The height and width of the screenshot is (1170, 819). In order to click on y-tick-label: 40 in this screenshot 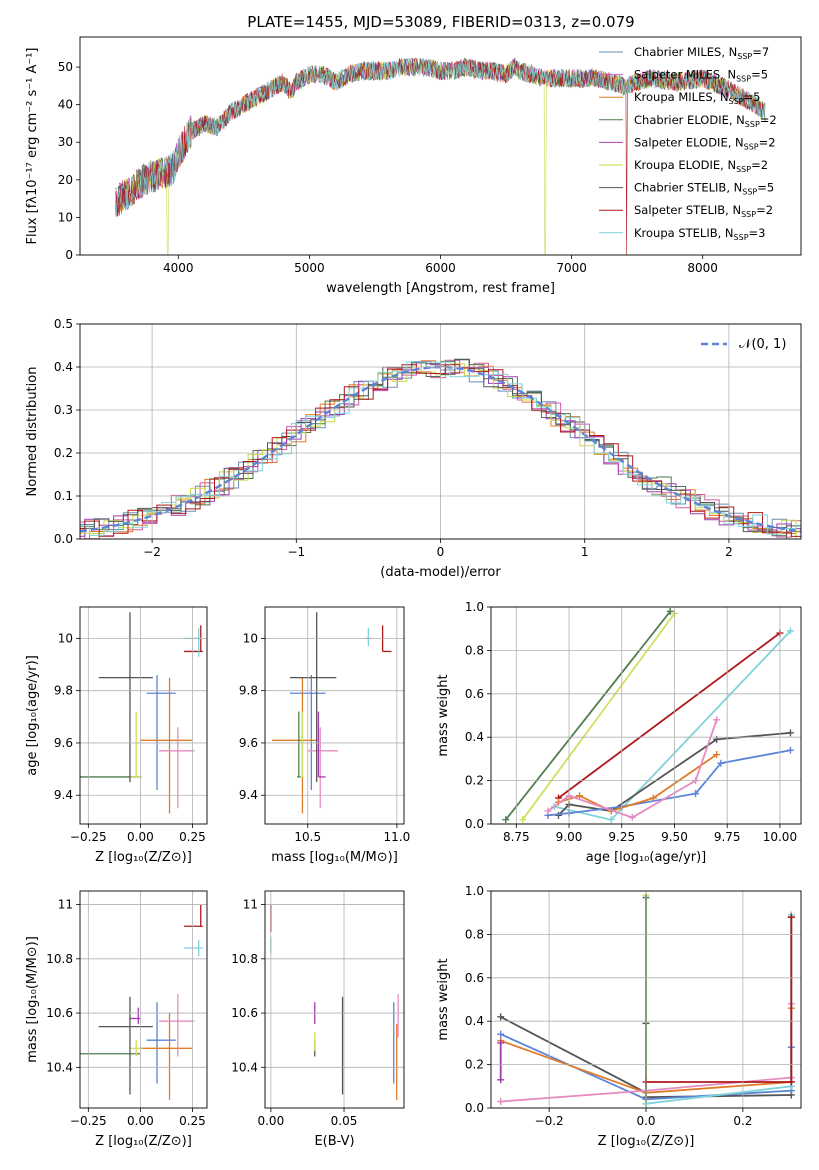, I will do `click(65, 105)`.